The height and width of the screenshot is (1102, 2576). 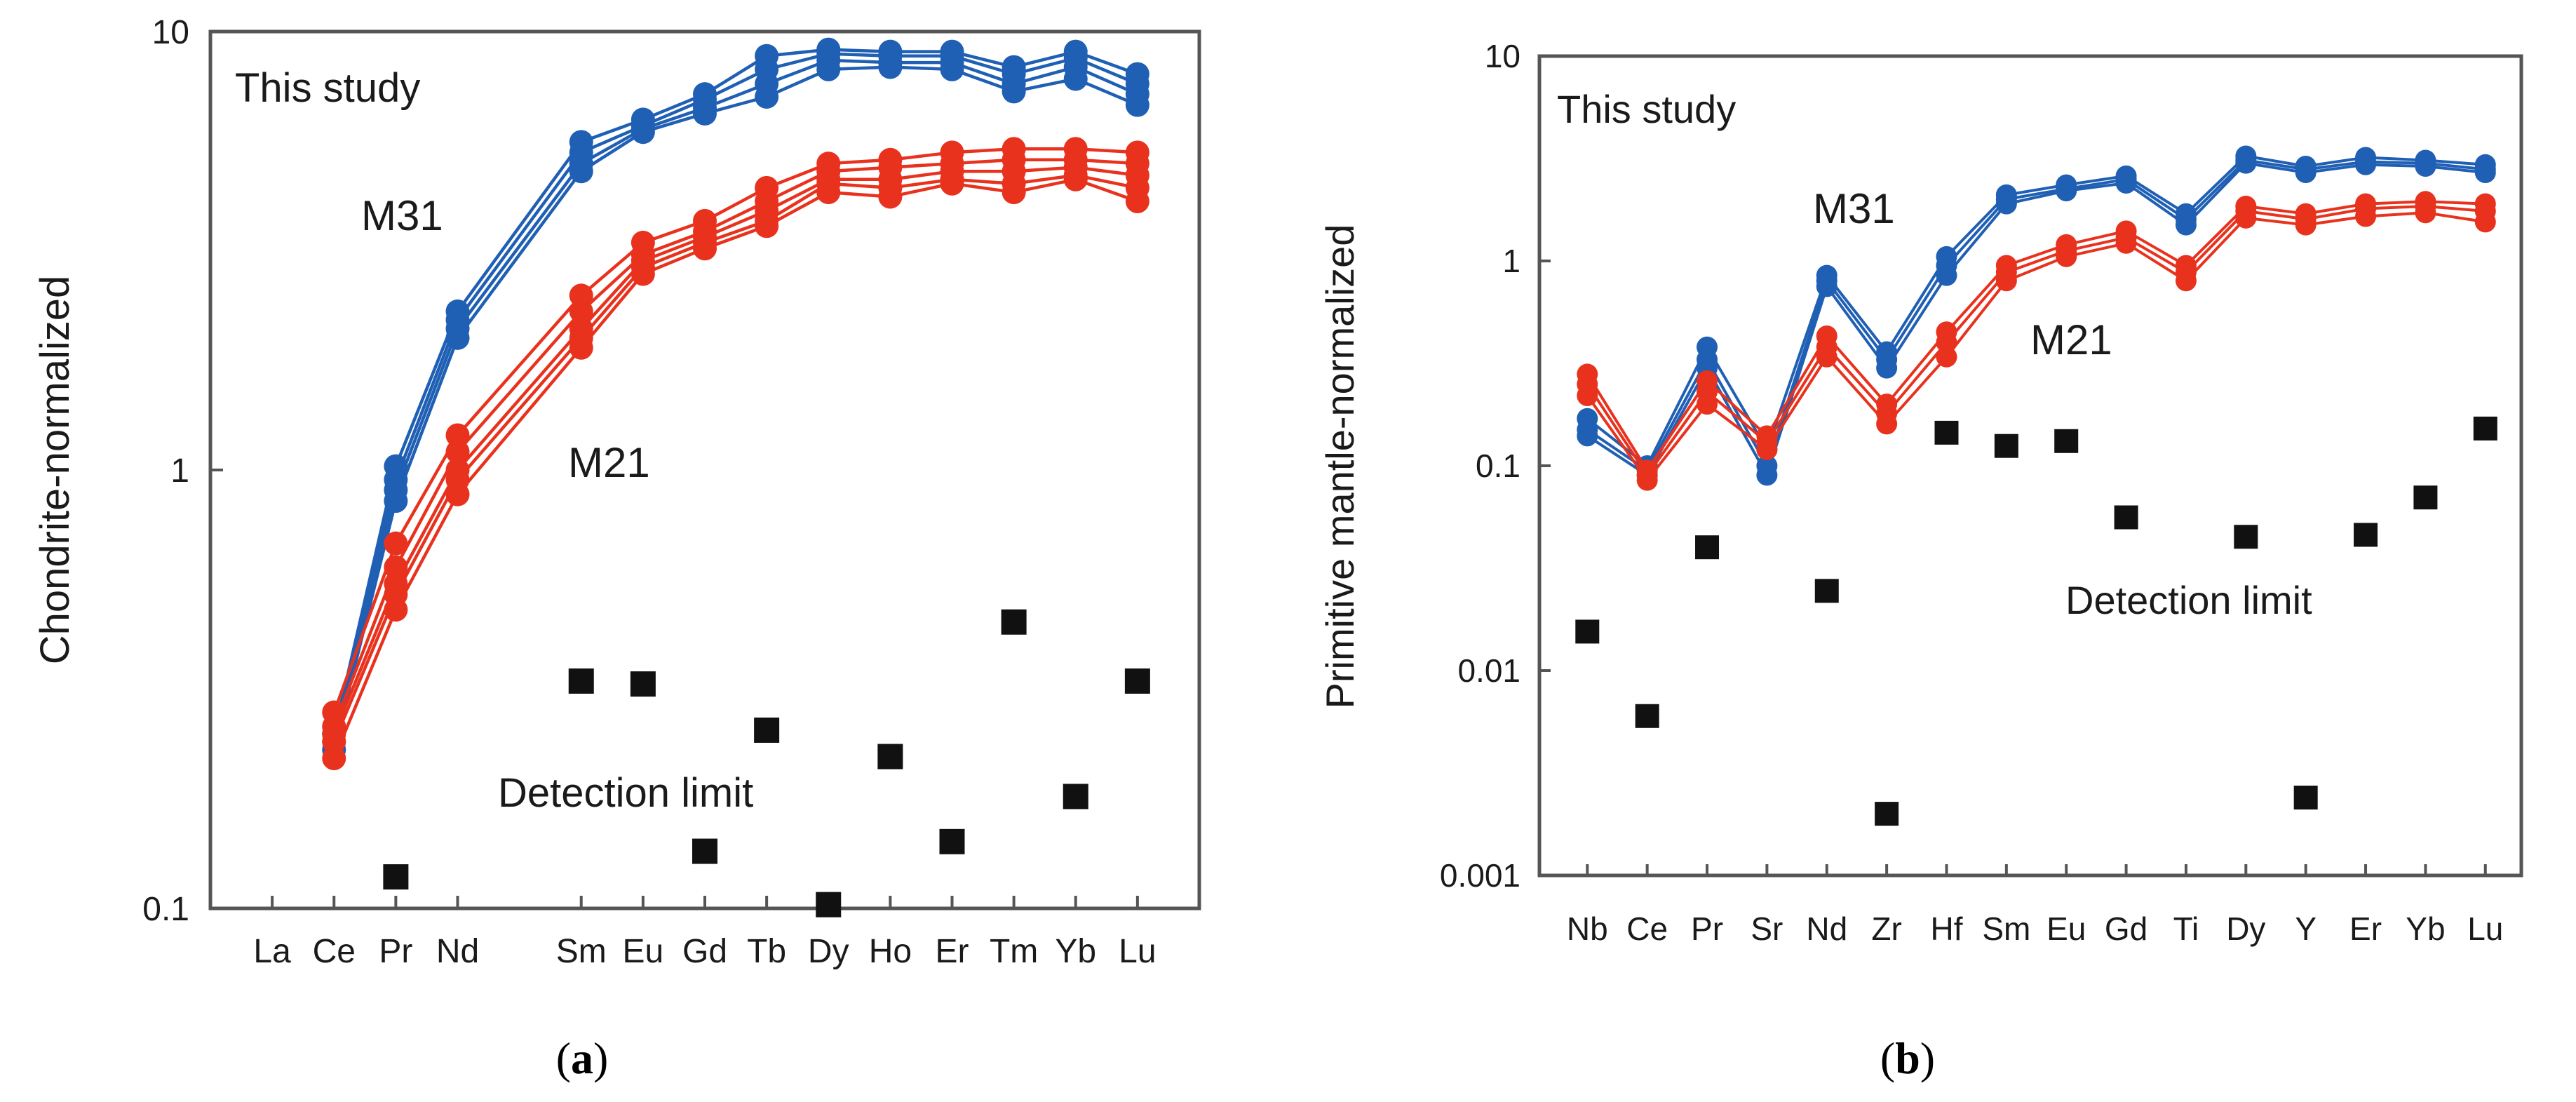 What do you see at coordinates (2006, 929) in the screenshot?
I see `panel-b-x-tick-label: Sm` at bounding box center [2006, 929].